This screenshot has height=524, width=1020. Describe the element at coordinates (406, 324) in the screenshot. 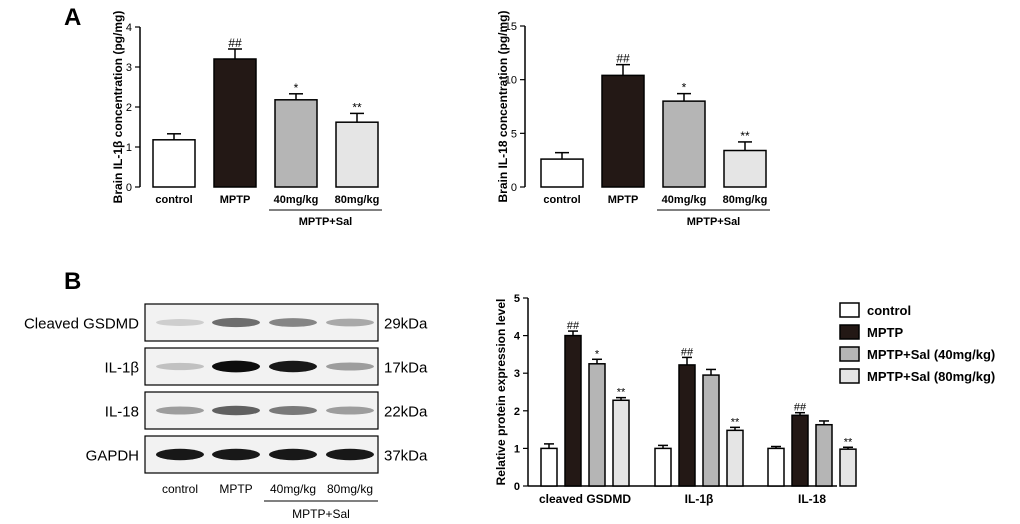

I see `blot-size-label: 29kDa` at that location.